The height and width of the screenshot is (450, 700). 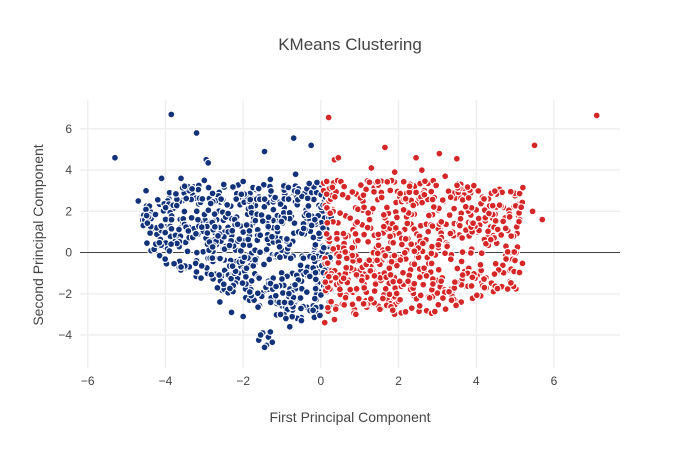 I want to click on y-tick-label: −4, so click(x=65, y=335).